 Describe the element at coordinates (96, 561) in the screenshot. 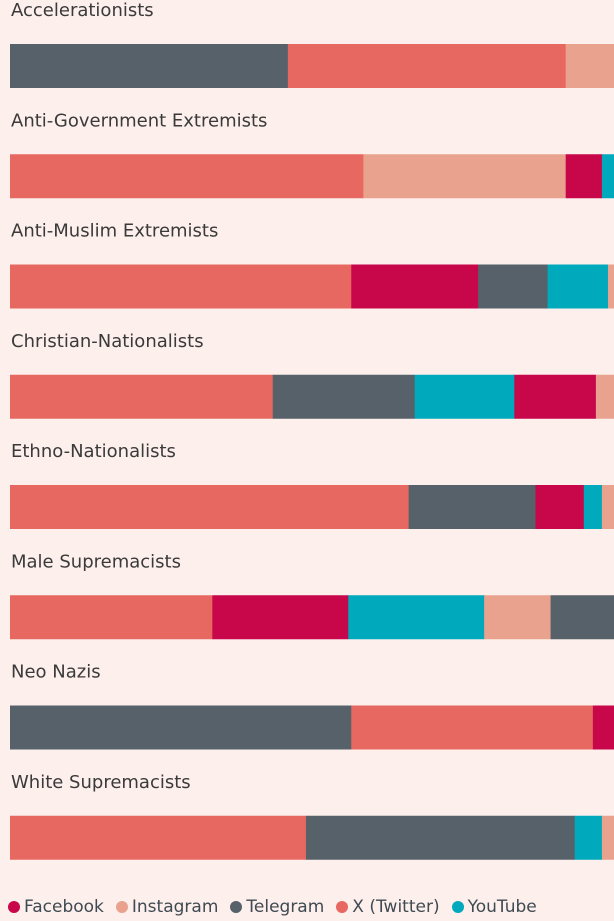

I see `category-label: Male Supremacists` at that location.